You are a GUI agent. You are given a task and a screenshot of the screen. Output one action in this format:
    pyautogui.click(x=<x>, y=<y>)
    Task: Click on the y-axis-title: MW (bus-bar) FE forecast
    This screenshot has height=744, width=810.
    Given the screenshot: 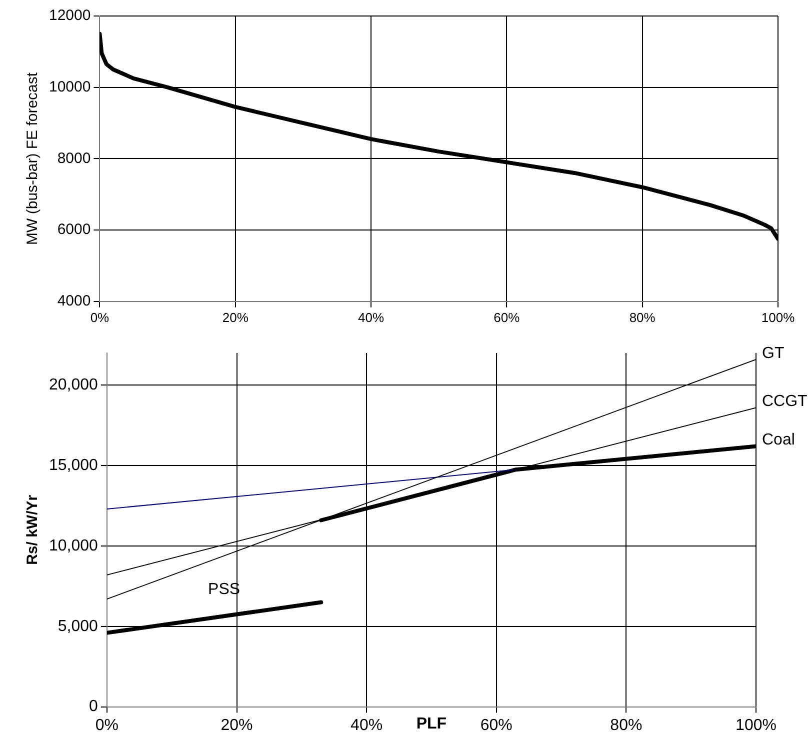 What is the action you would take?
    pyautogui.click(x=33, y=158)
    